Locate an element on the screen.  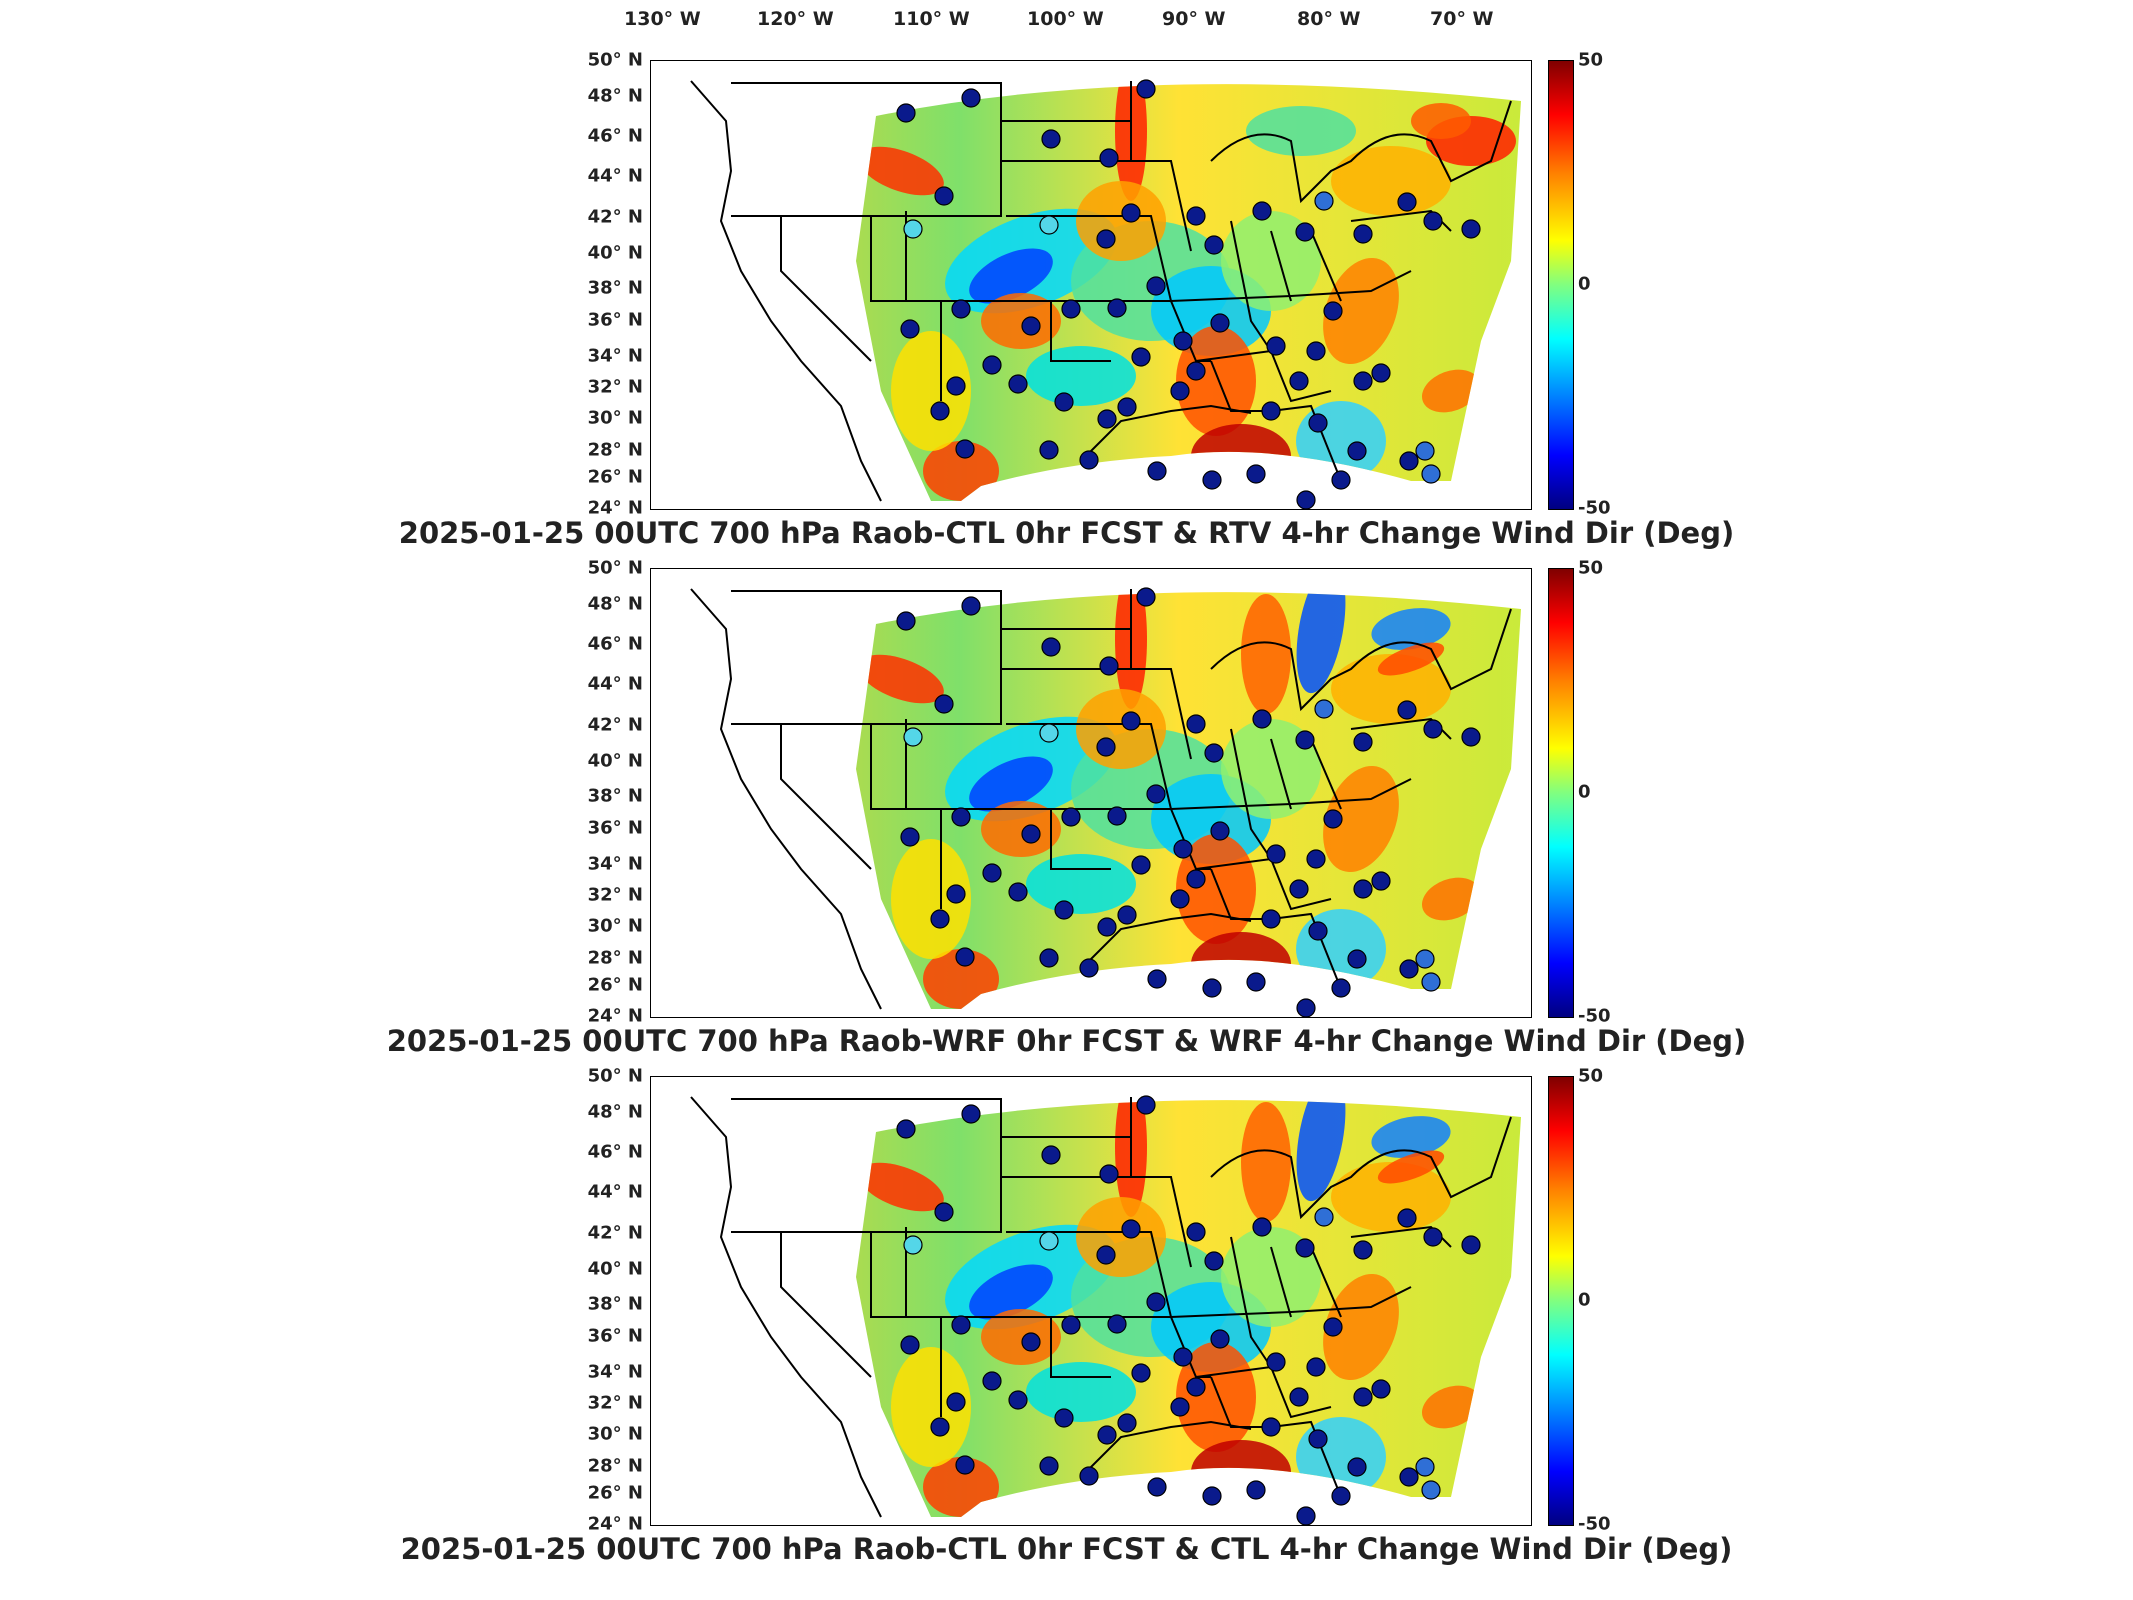
latitude-tick-label: 48° N is located at coordinates (615, 96).